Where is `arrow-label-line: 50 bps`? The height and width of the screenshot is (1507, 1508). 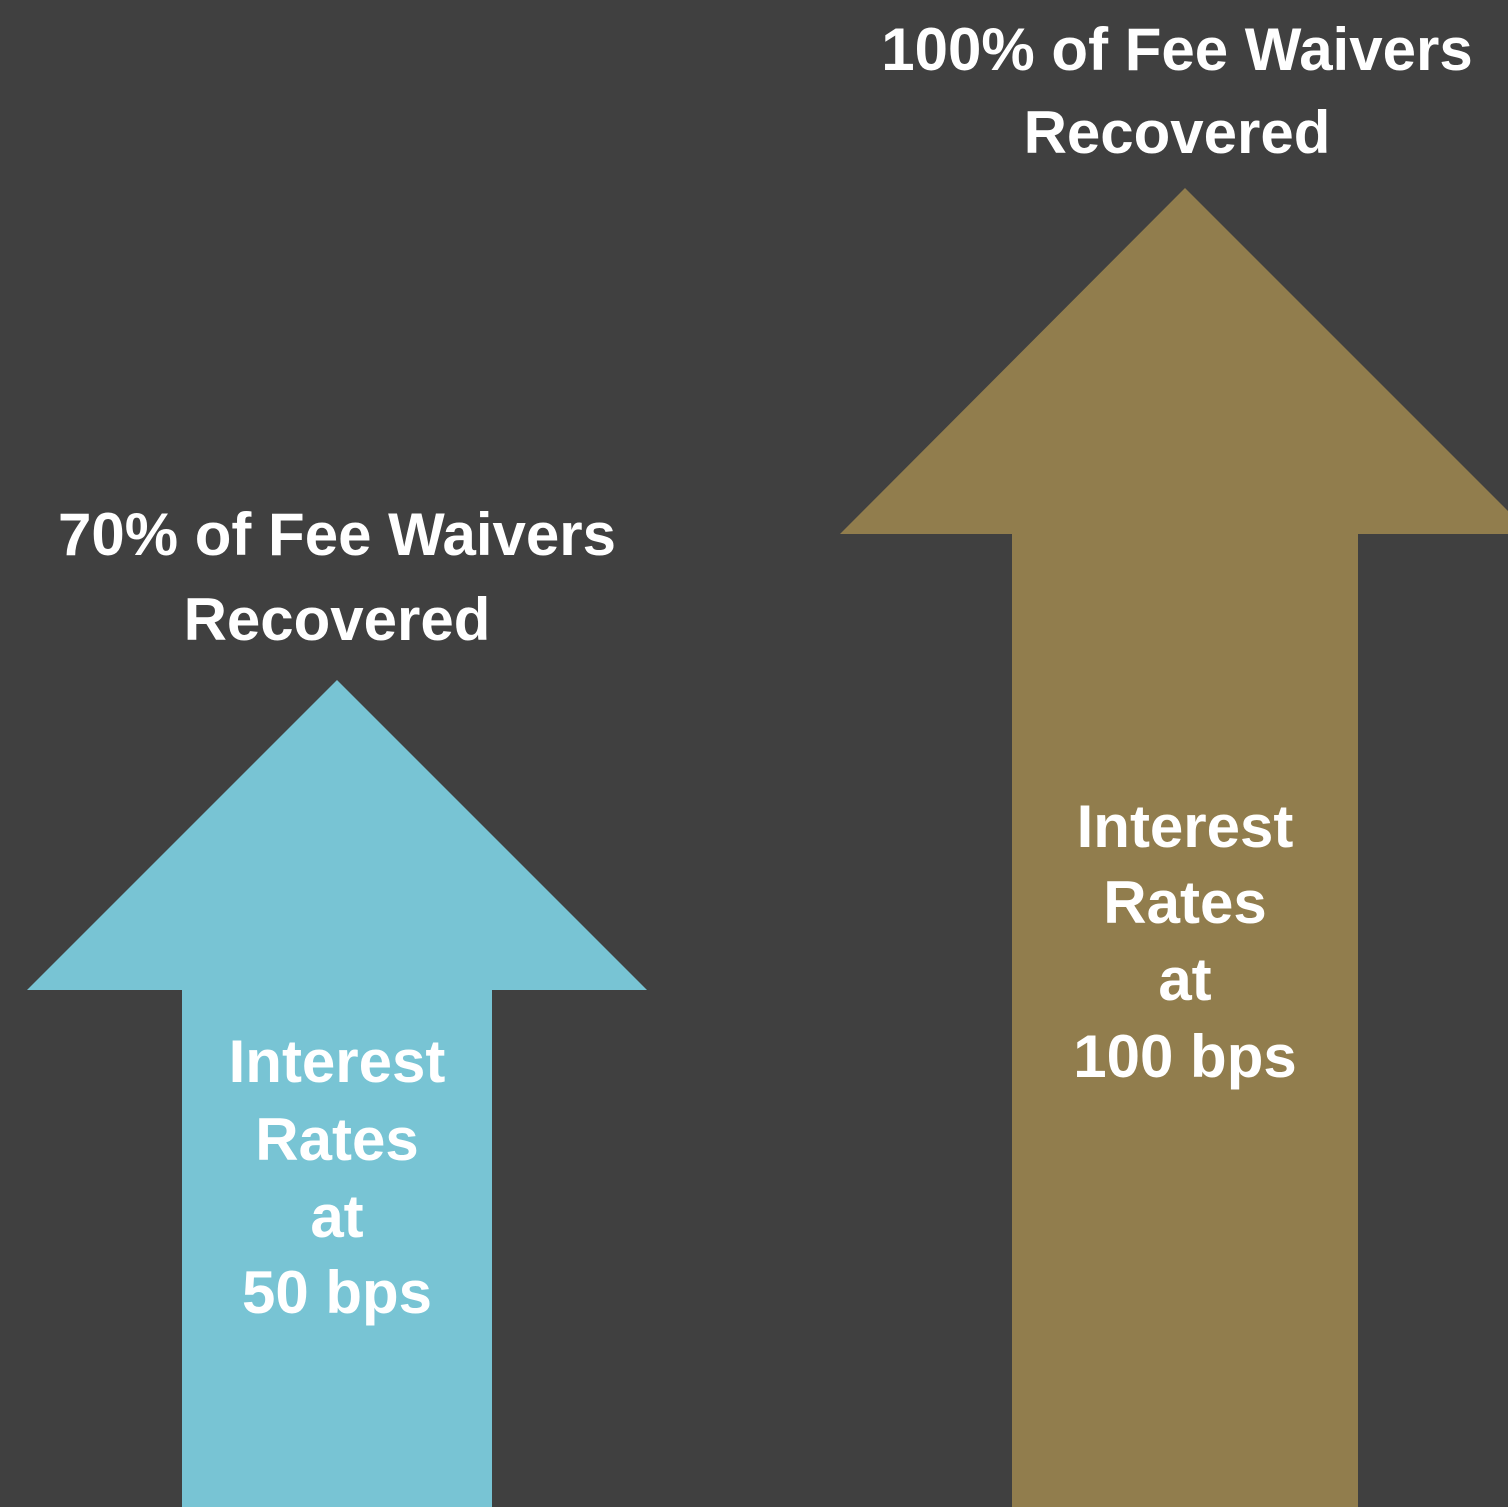 arrow-label-line: 50 bps is located at coordinates (337, 1292).